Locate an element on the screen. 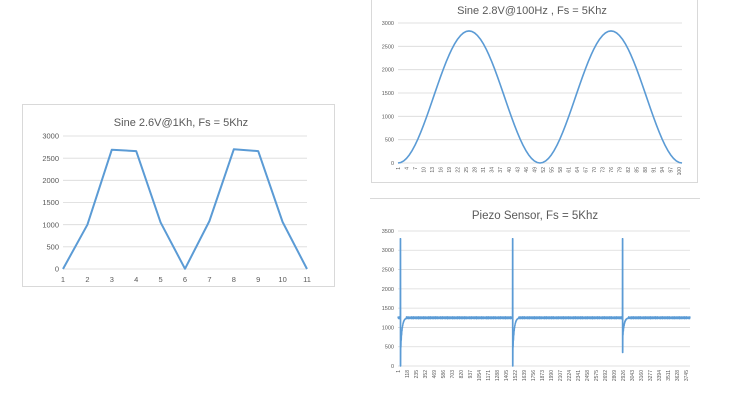 This screenshot has width=750, height=401. x-tick-label: 2926 is located at coordinates (624, 375).